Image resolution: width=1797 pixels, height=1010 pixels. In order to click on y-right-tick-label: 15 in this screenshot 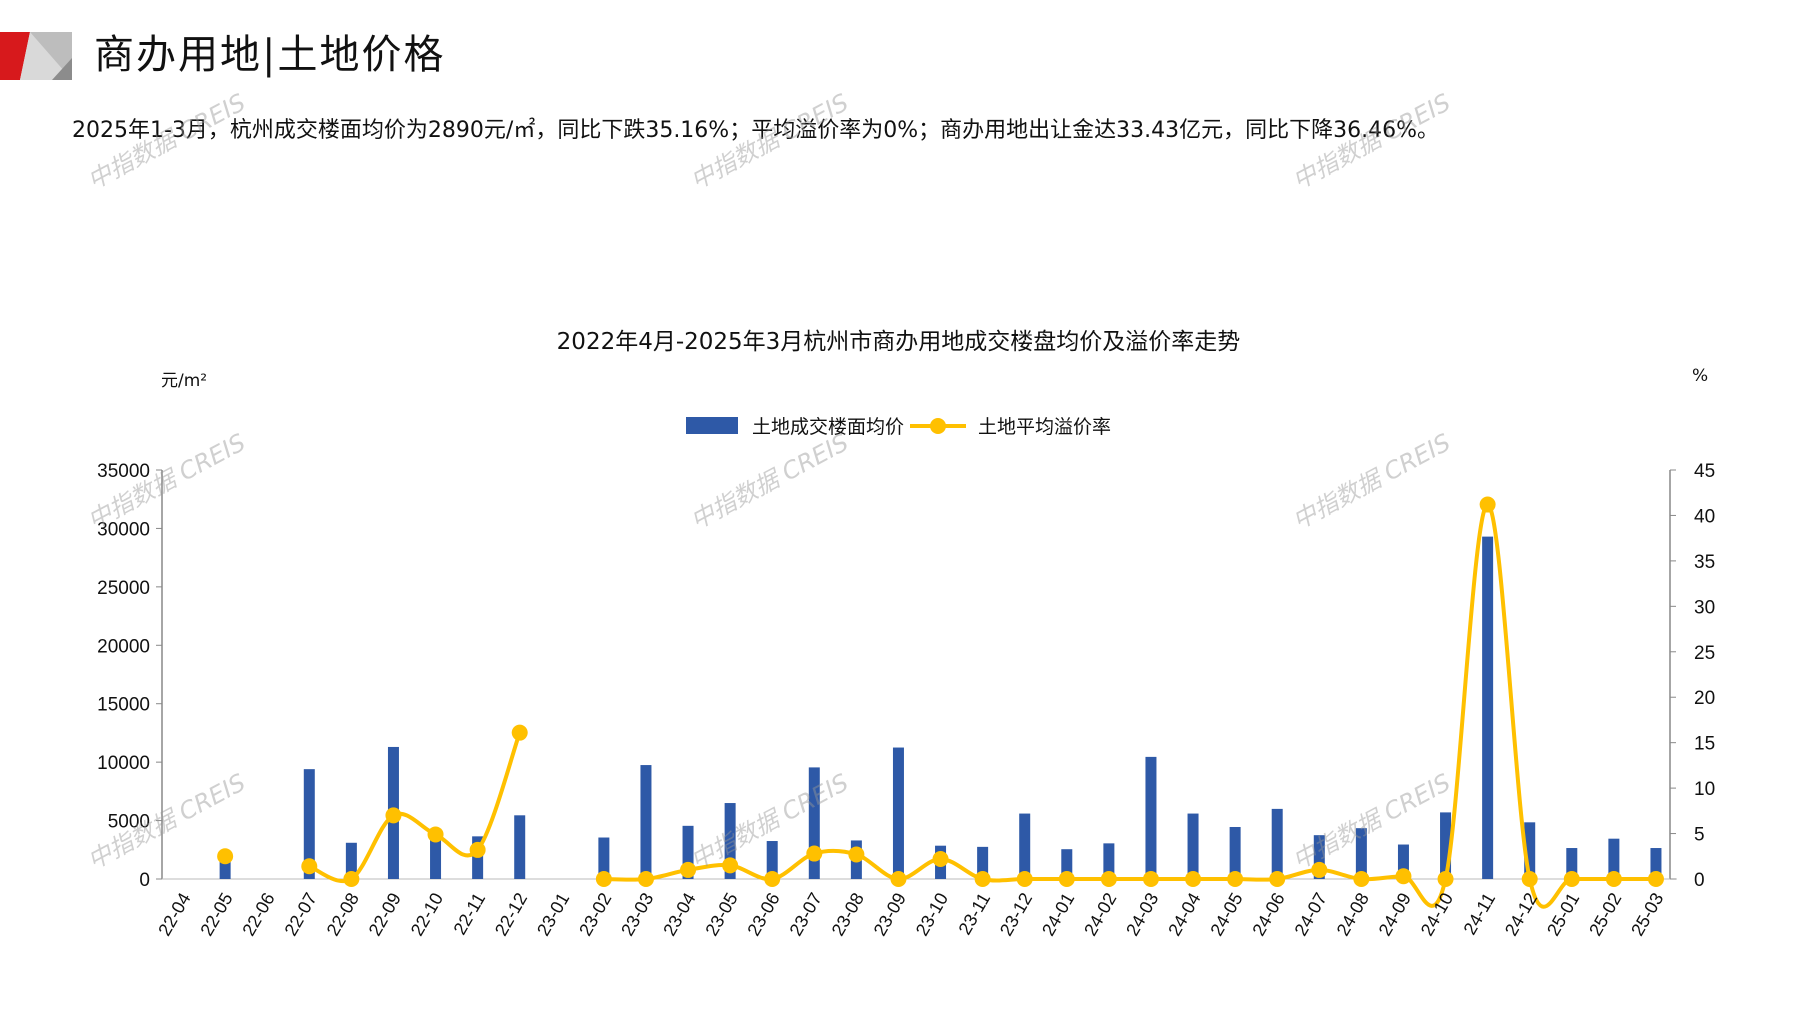, I will do `click(1704, 744)`.